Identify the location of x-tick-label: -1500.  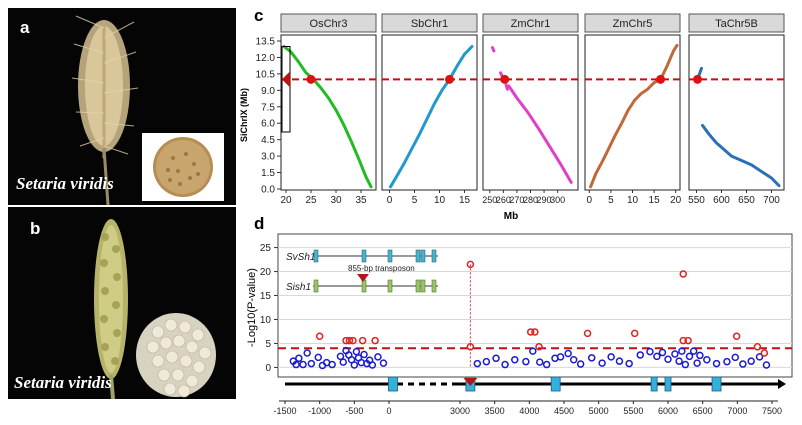
(284, 411).